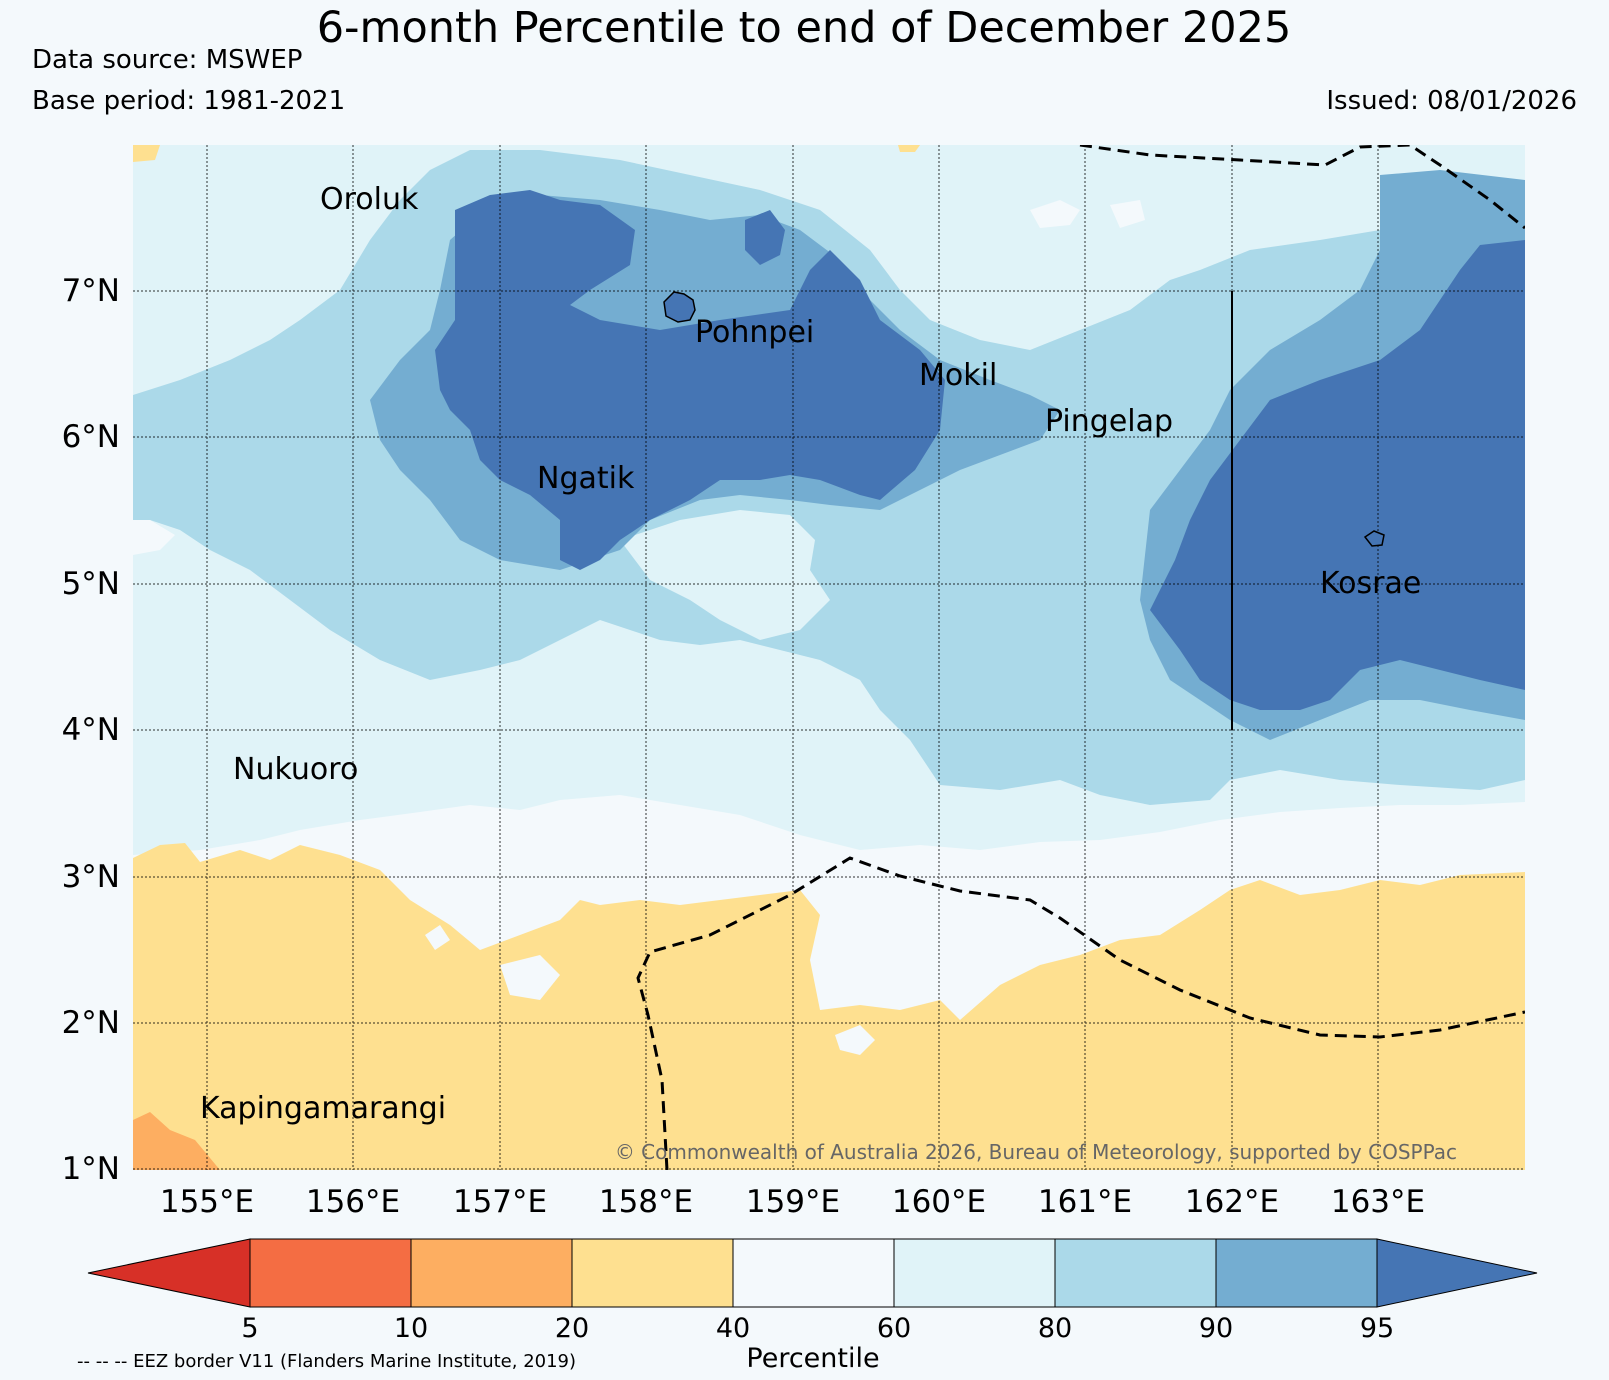 The height and width of the screenshot is (1380, 1609). I want to click on shade-60-80-hole, so click(725, 575).